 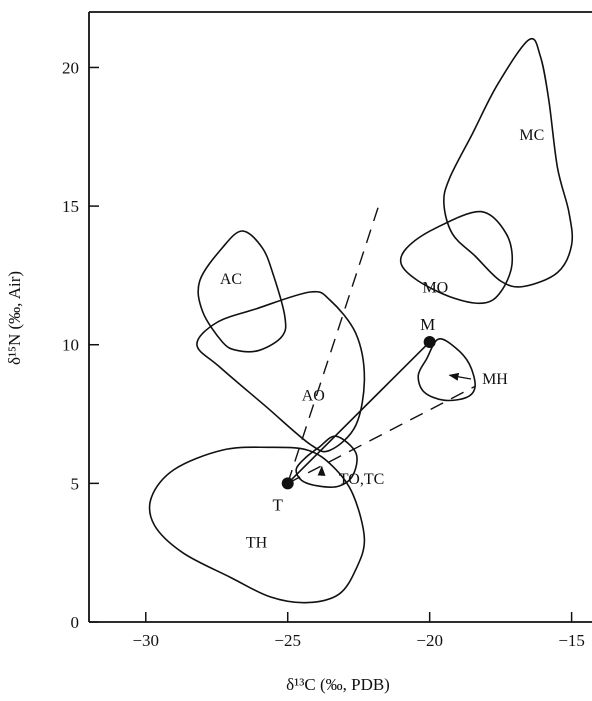 I want to click on region-to-tc, so click(x=326, y=461).